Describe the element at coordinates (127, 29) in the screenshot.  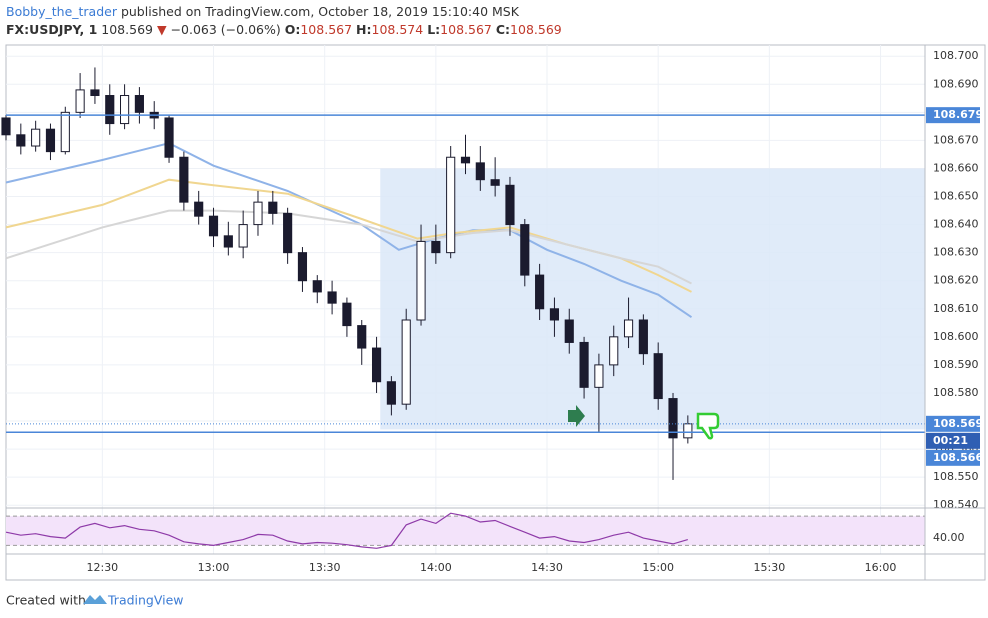
I see `last: 108.569` at that location.